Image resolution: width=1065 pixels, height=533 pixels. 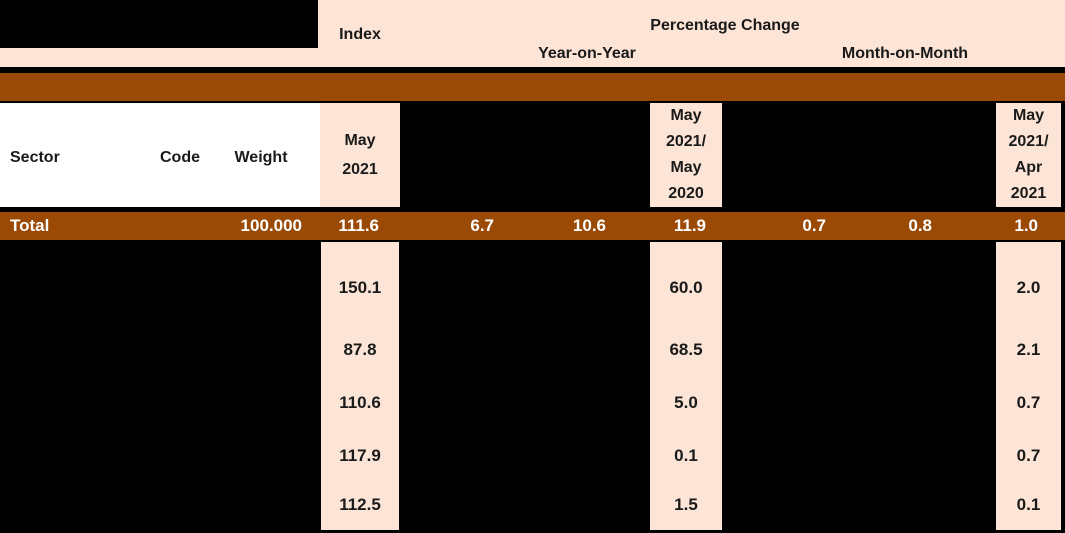 I want to click on total-yoy-value-1: 6.7, so click(x=482, y=225).